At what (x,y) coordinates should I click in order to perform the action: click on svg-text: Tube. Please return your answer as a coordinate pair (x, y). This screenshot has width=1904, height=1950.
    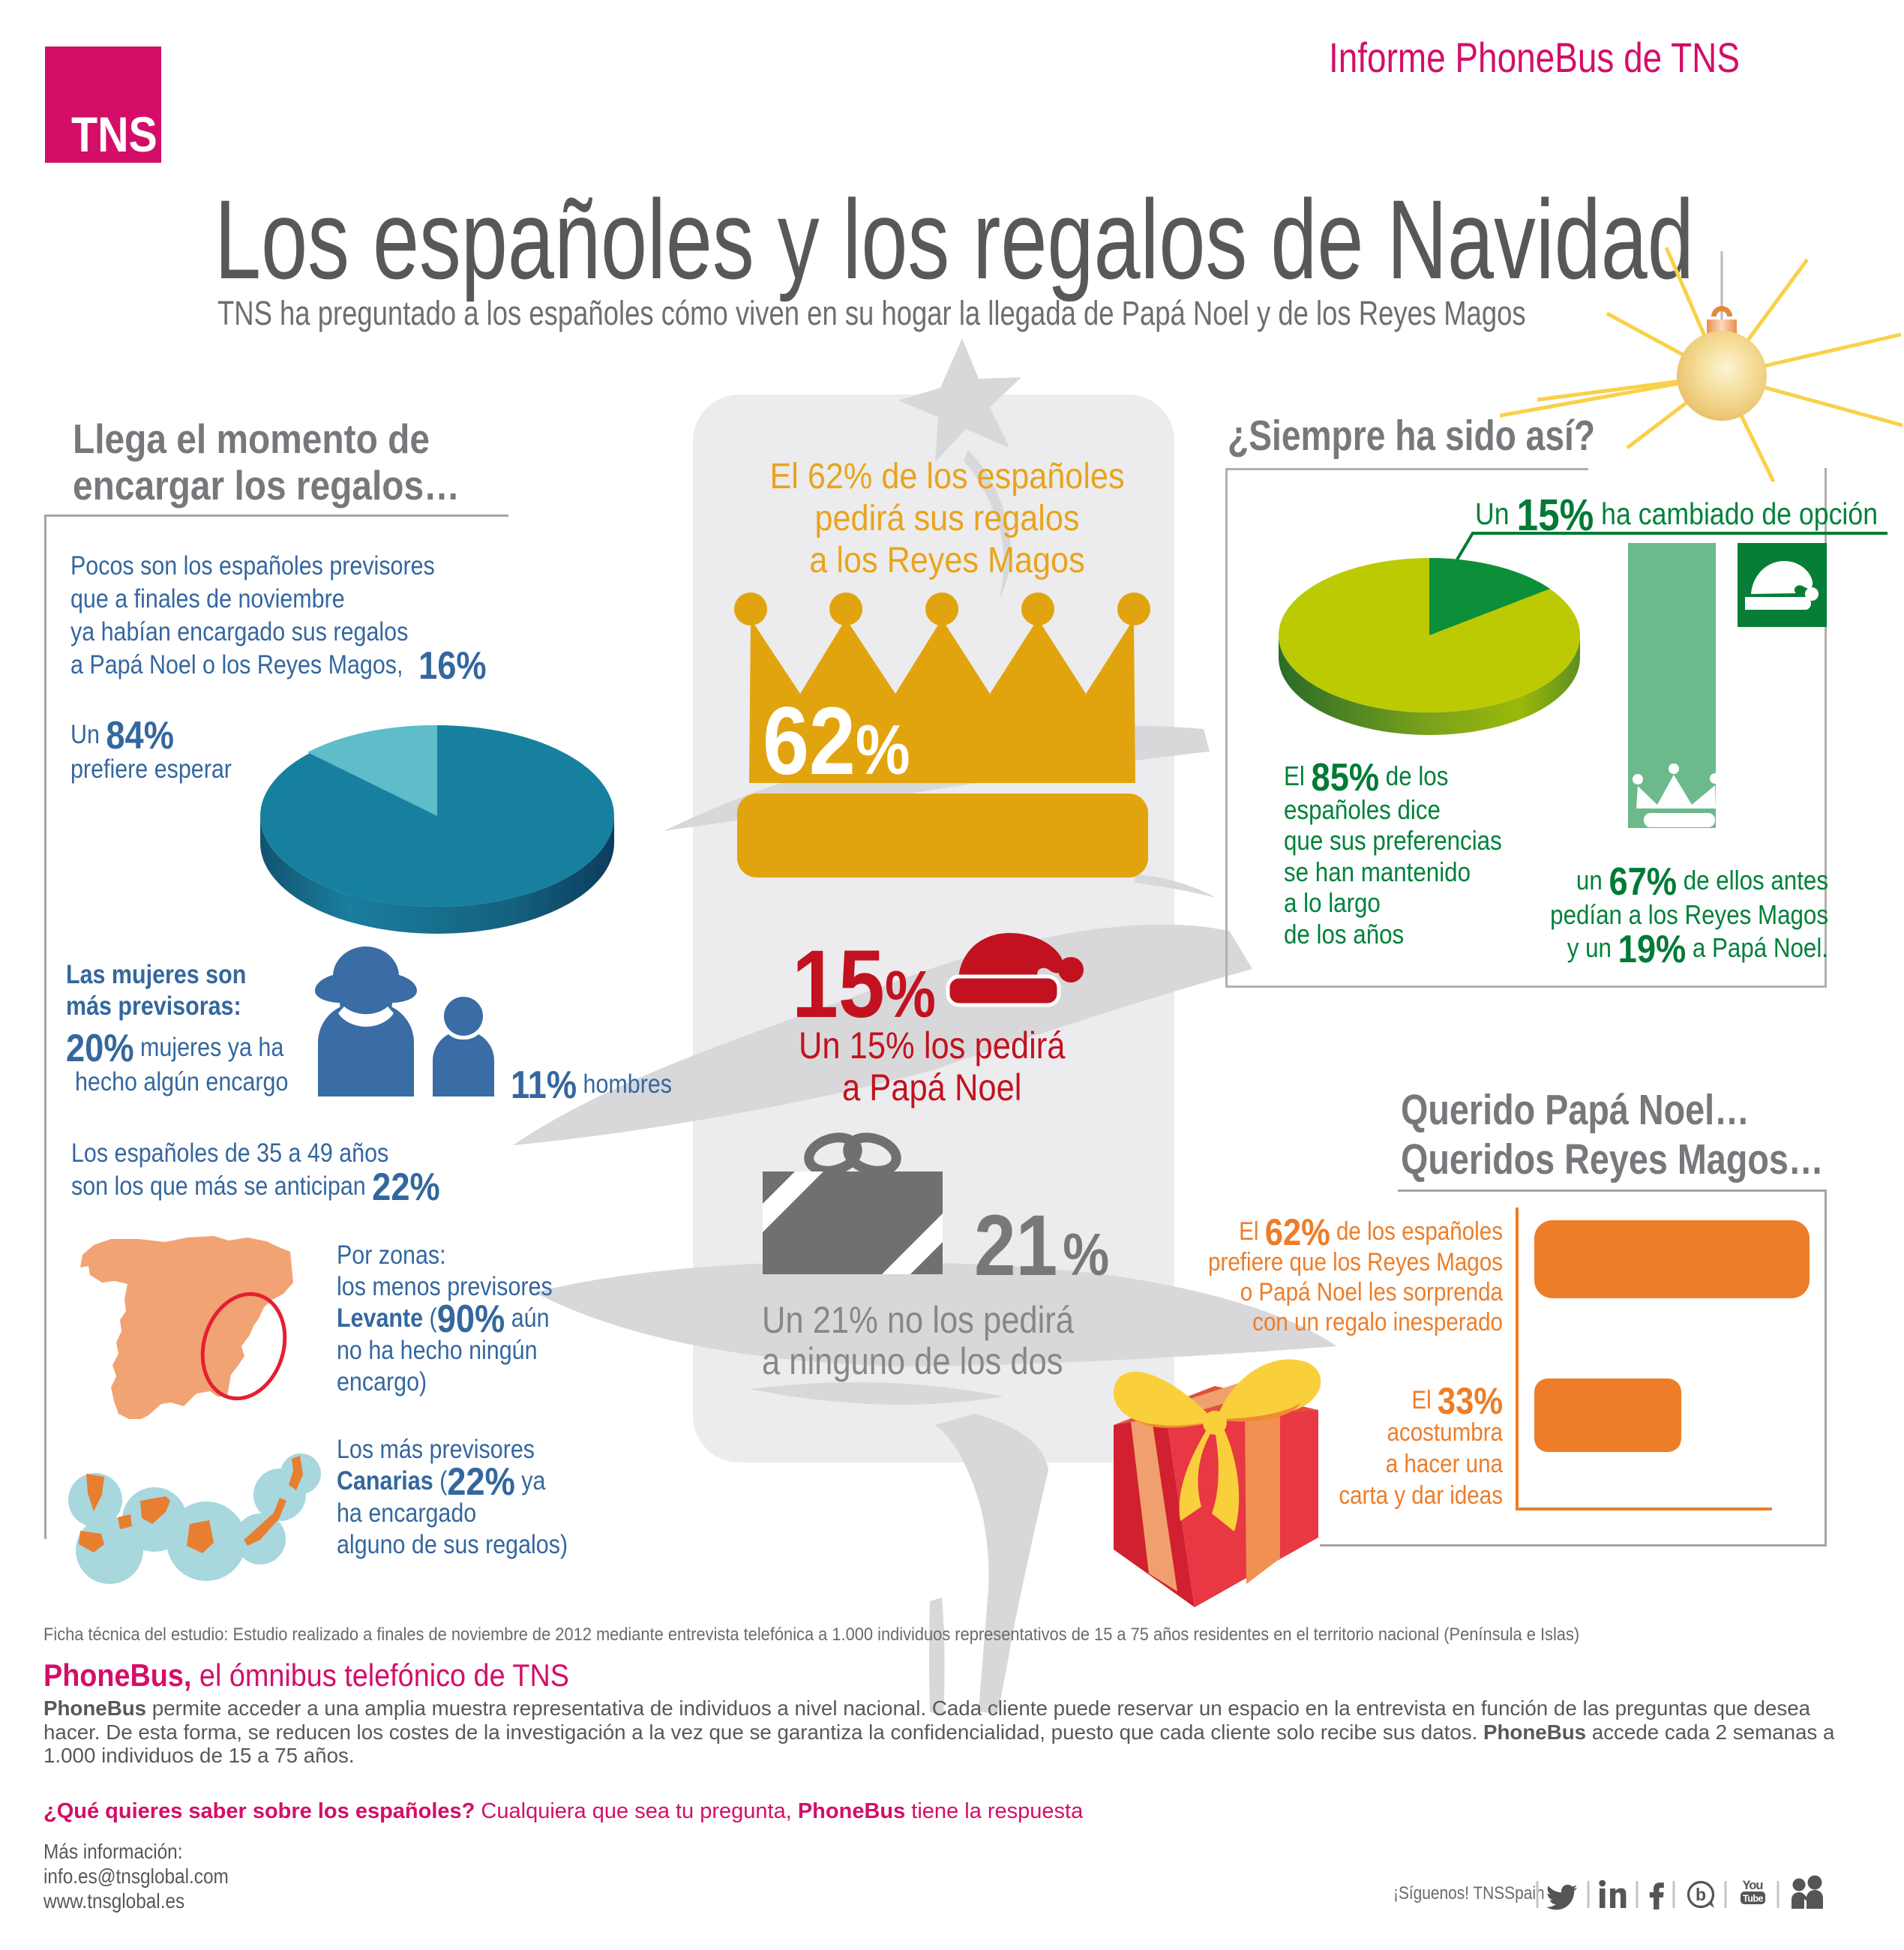
    Looking at the image, I should click on (1753, 1899).